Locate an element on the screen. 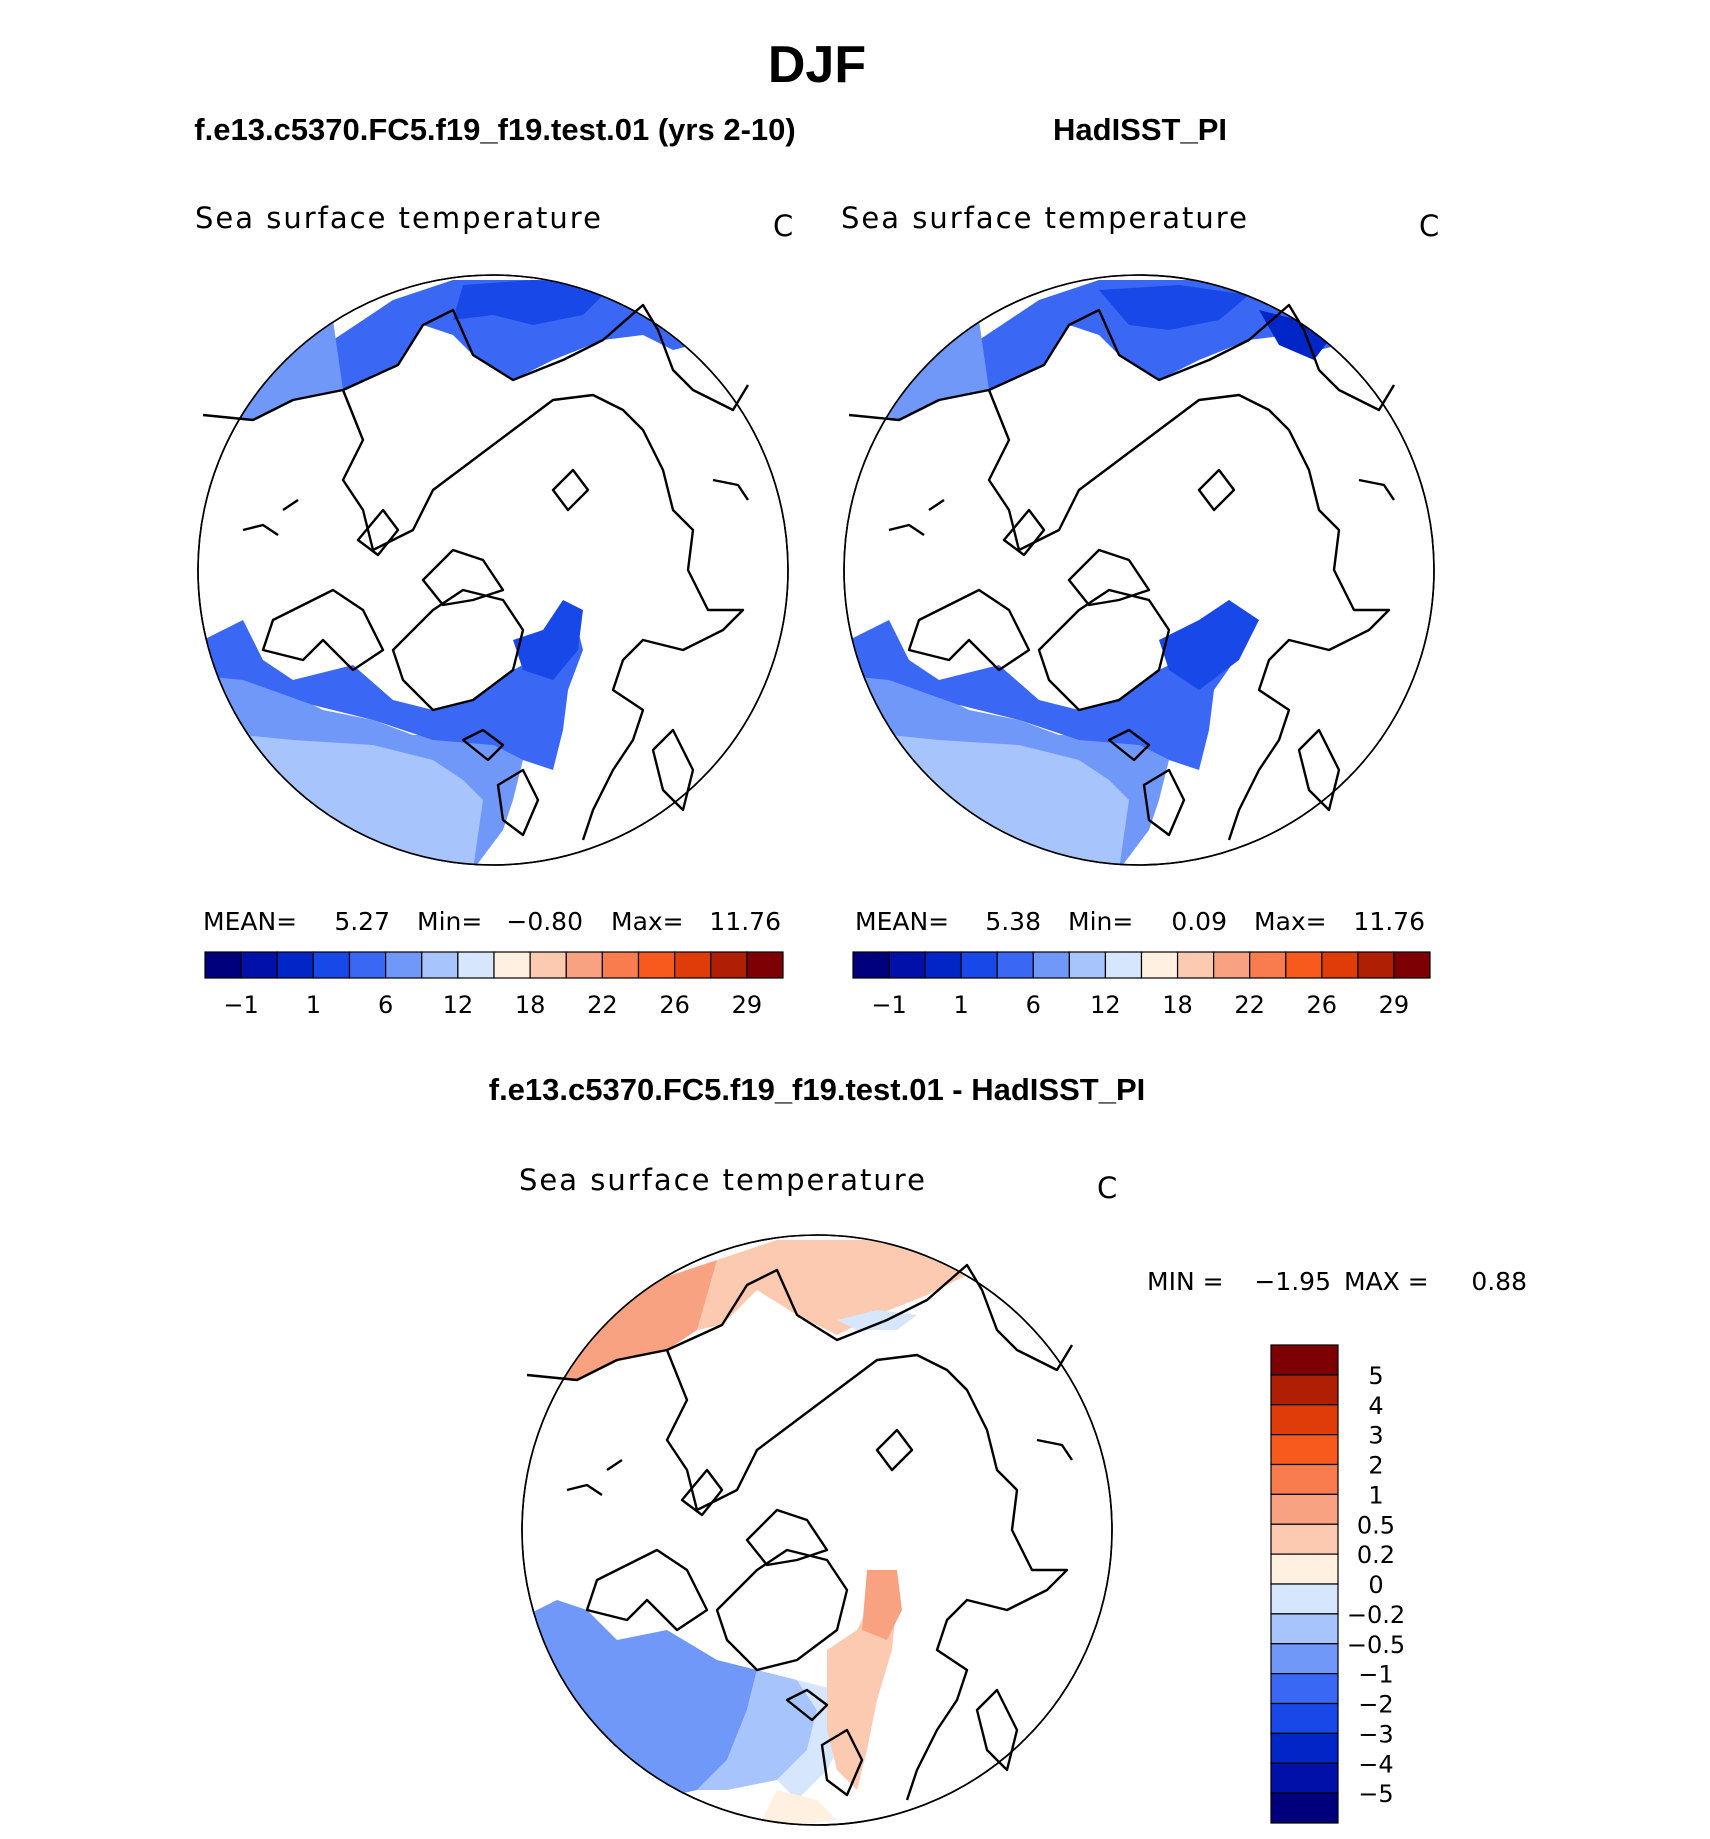 Image resolution: width=1710 pixels, height=1839 pixels. figure-title: DJF is located at coordinates (817, 65).